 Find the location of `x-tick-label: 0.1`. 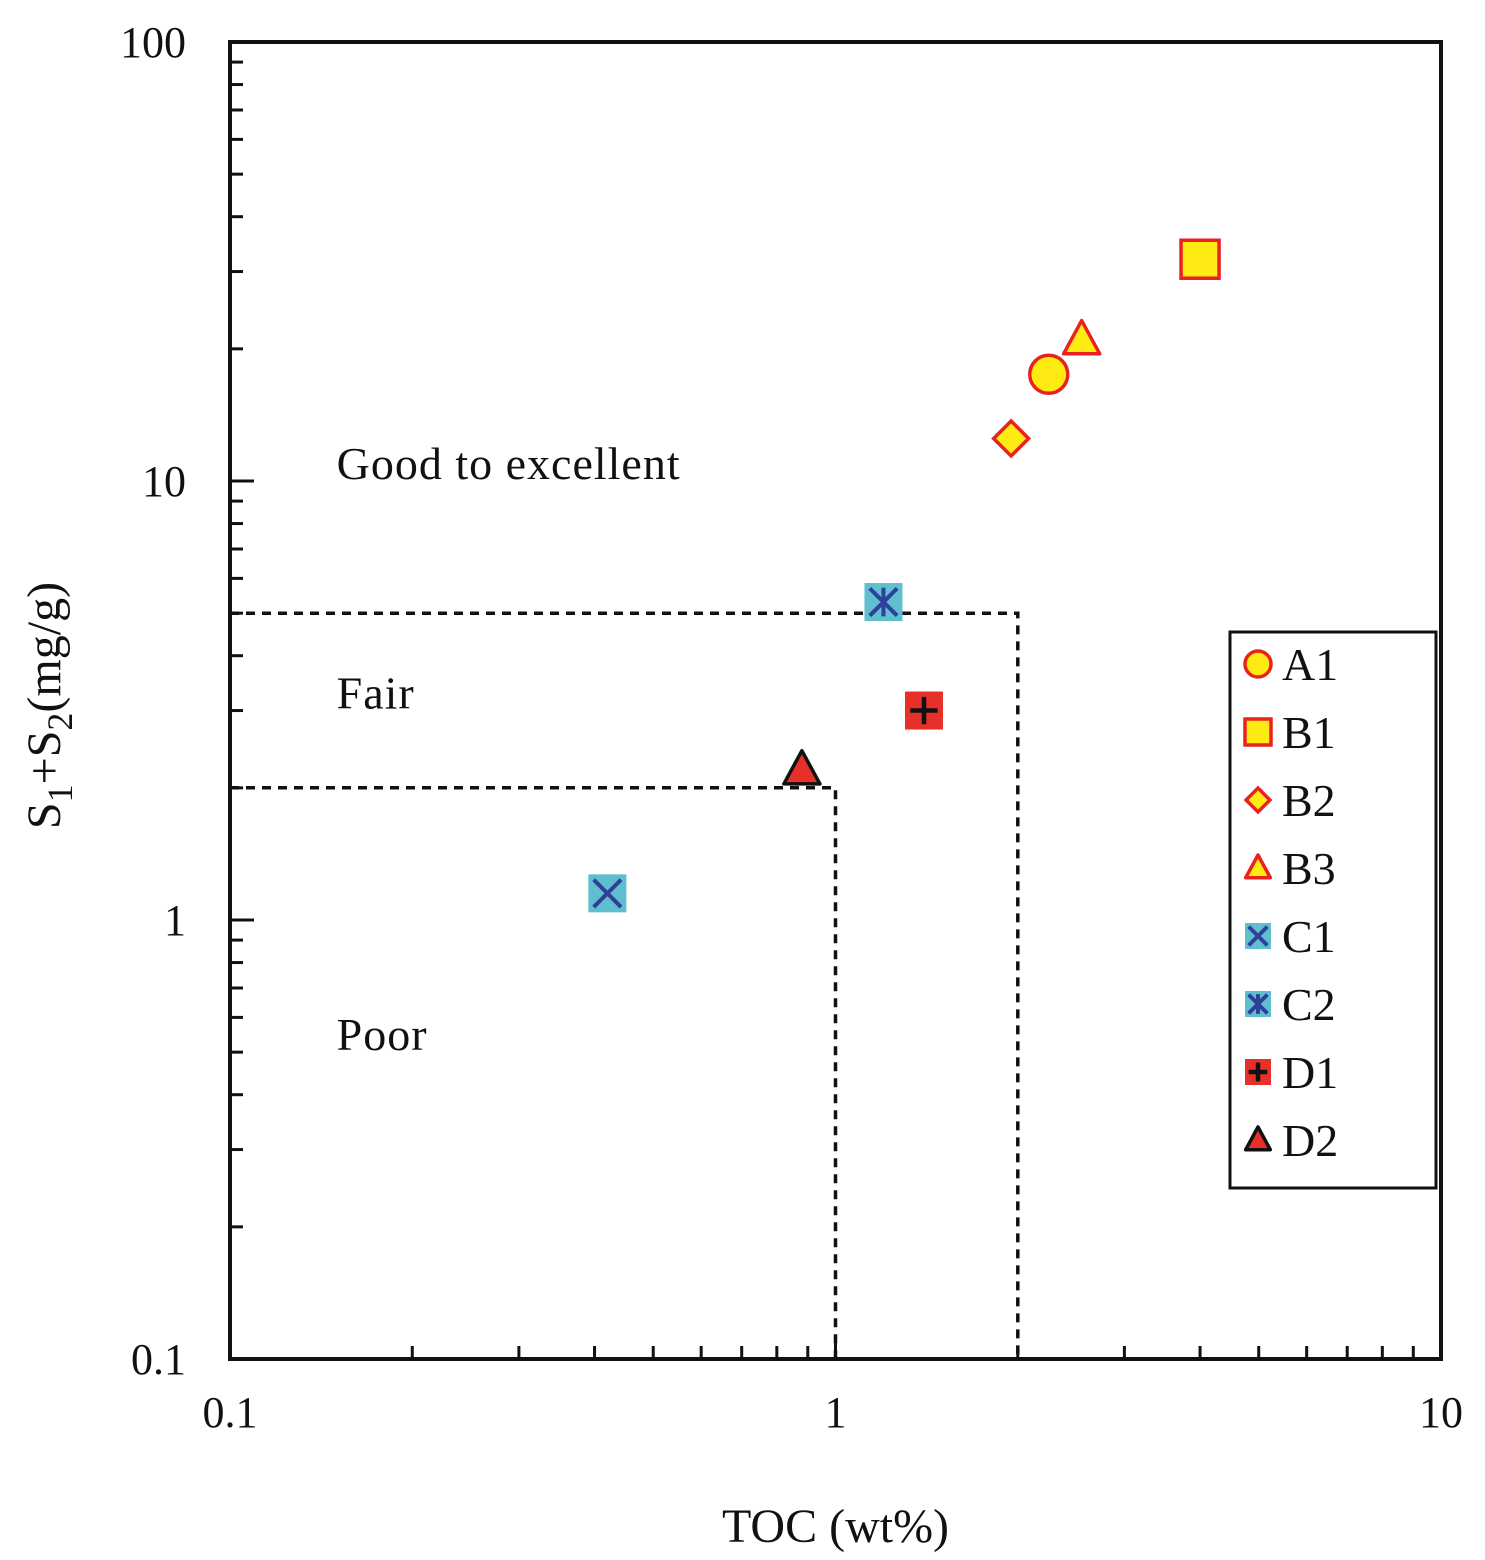

x-tick-label: 0.1 is located at coordinates (230, 1412).